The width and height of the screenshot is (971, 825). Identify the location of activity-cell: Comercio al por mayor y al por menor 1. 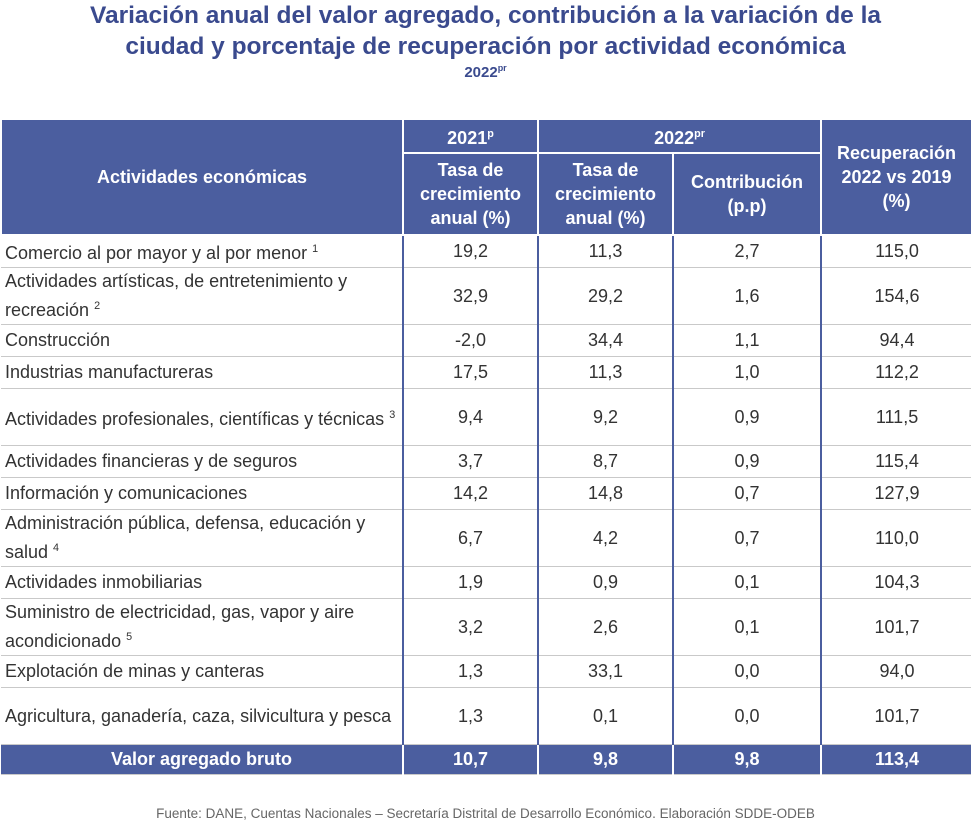
(202, 251).